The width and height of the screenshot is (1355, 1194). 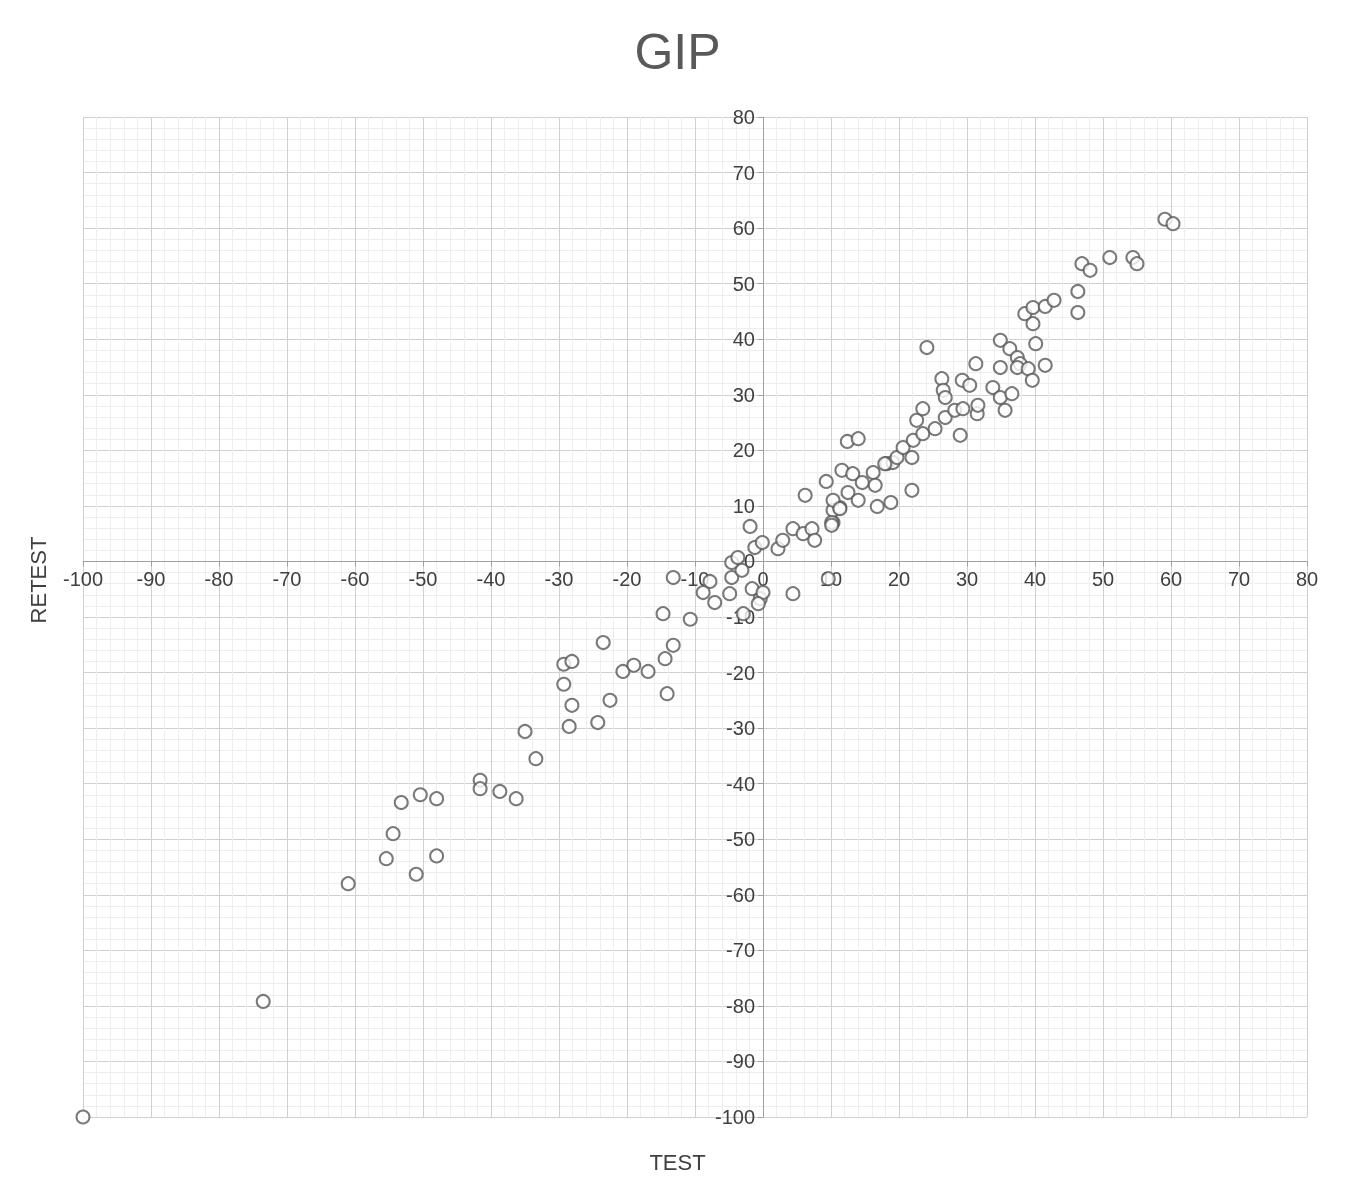 What do you see at coordinates (749, 561) in the screenshot?
I see `y-tick-label: 0` at bounding box center [749, 561].